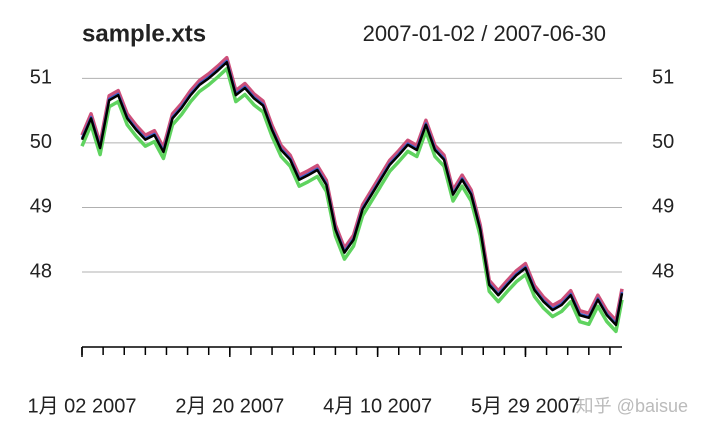 The width and height of the screenshot is (705, 435). What do you see at coordinates (525, 406) in the screenshot?
I see `x-tick-label: 5月 29 2007` at bounding box center [525, 406].